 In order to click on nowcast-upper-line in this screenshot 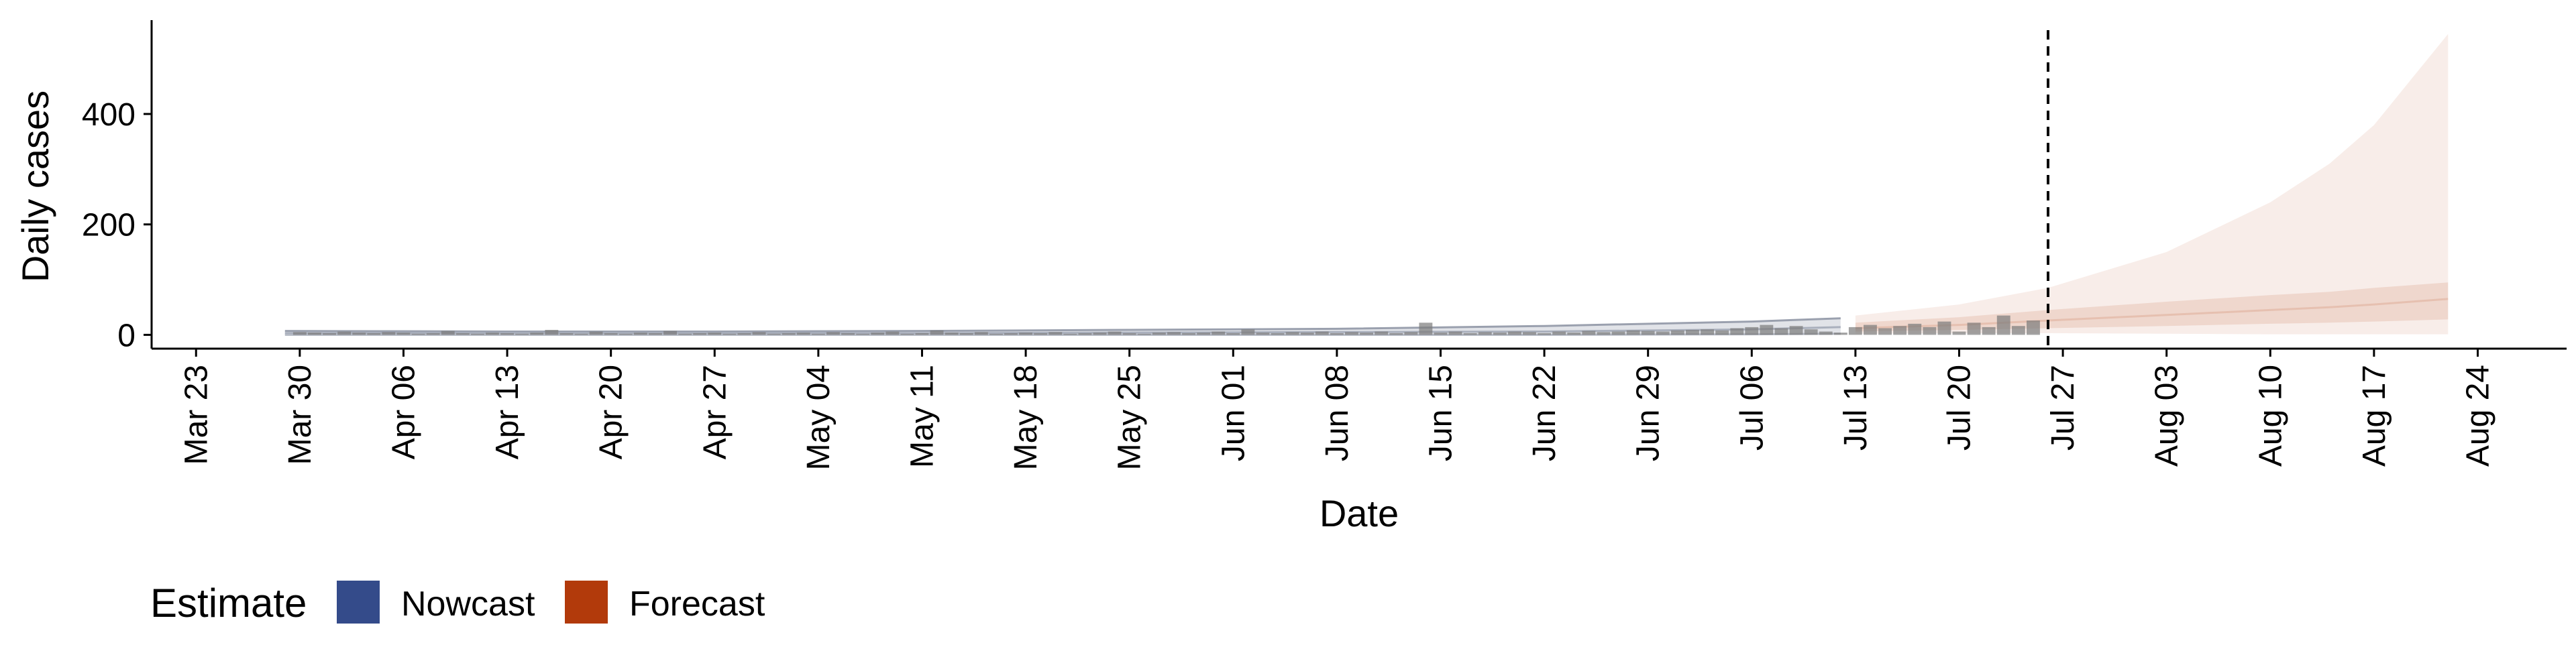, I will do `click(1062, 325)`.